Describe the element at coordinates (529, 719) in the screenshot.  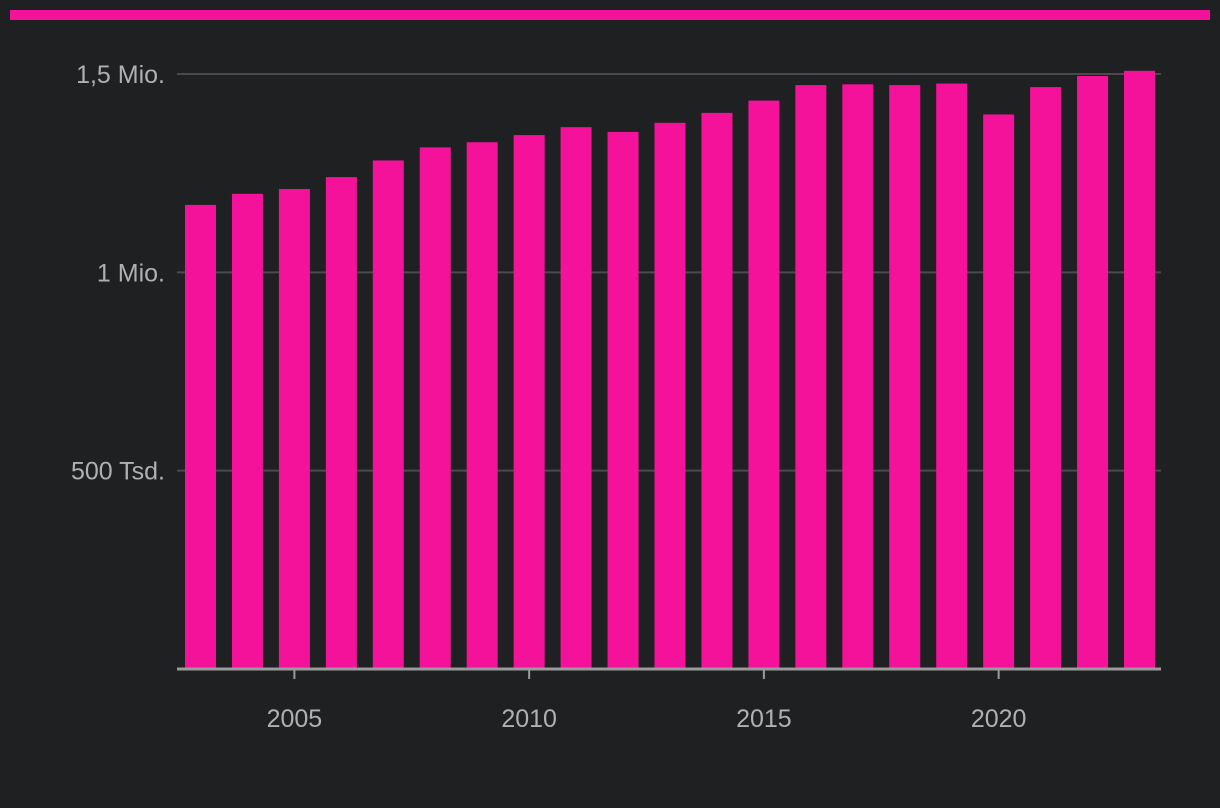
I see `x-tick-label: 2010` at that location.